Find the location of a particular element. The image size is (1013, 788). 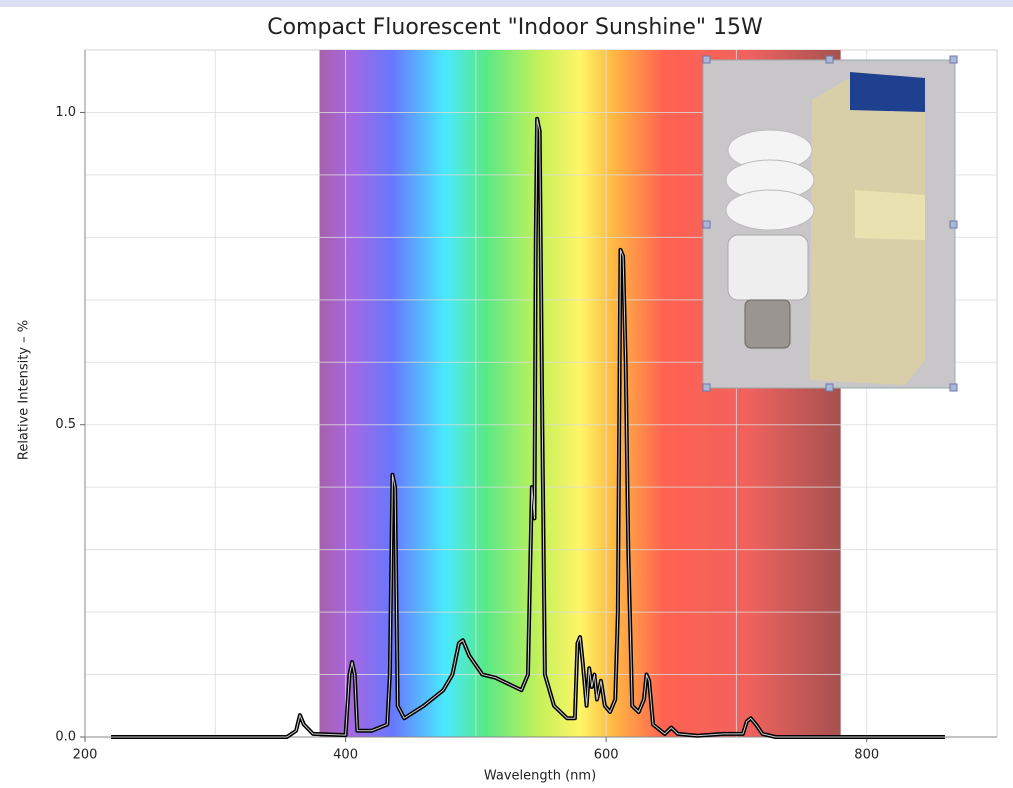

top-strip is located at coordinates (506, 3).